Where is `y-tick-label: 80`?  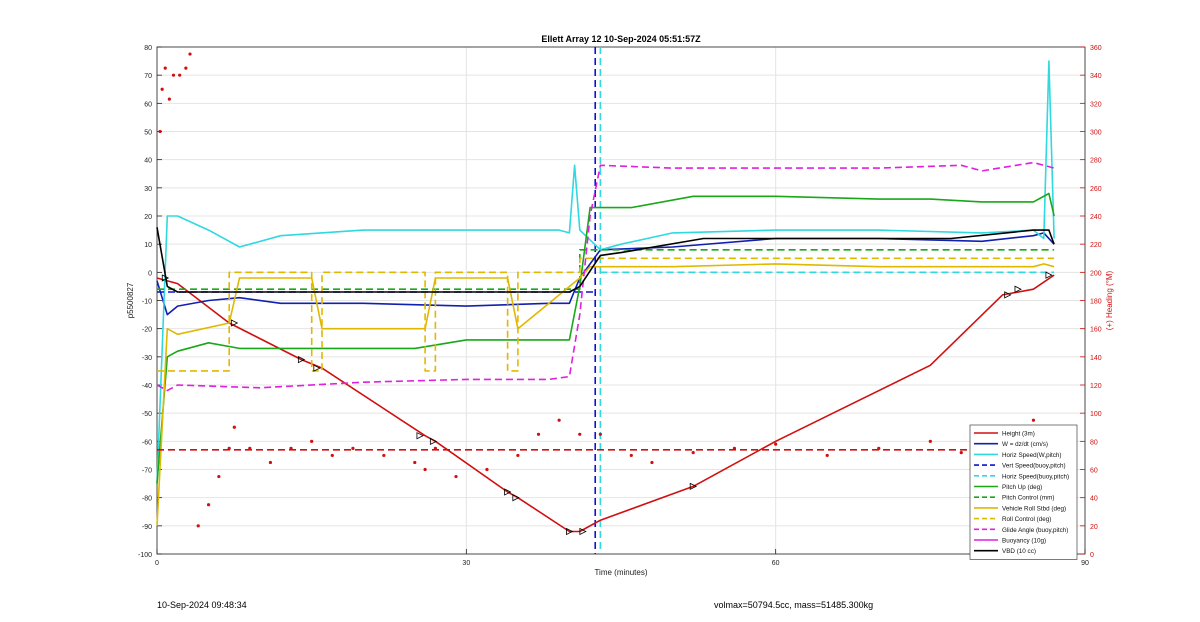
y-tick-label: 80 is located at coordinates (148, 48).